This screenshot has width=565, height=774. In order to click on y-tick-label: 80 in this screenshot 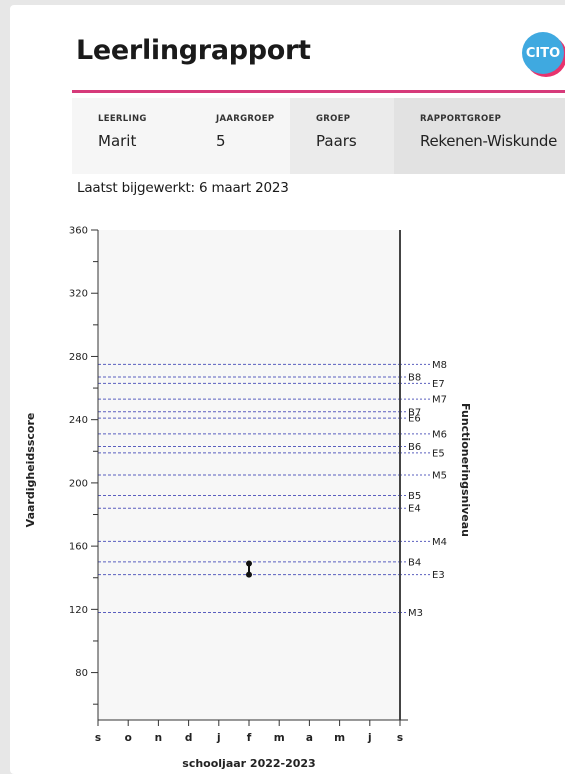, I will do `click(81, 673)`.